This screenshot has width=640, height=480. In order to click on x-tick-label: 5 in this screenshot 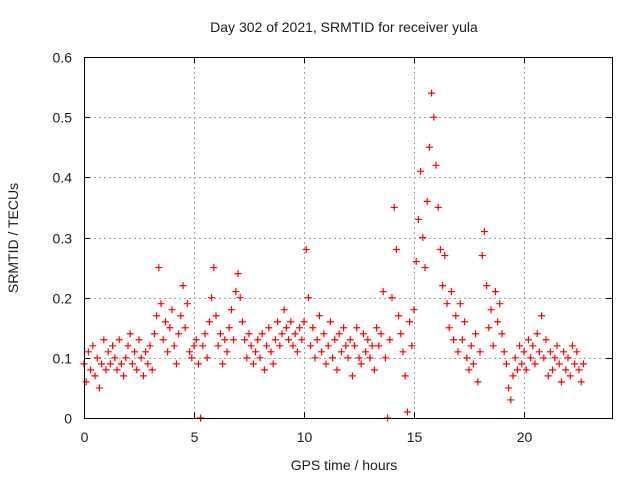, I will do `click(195, 437)`.